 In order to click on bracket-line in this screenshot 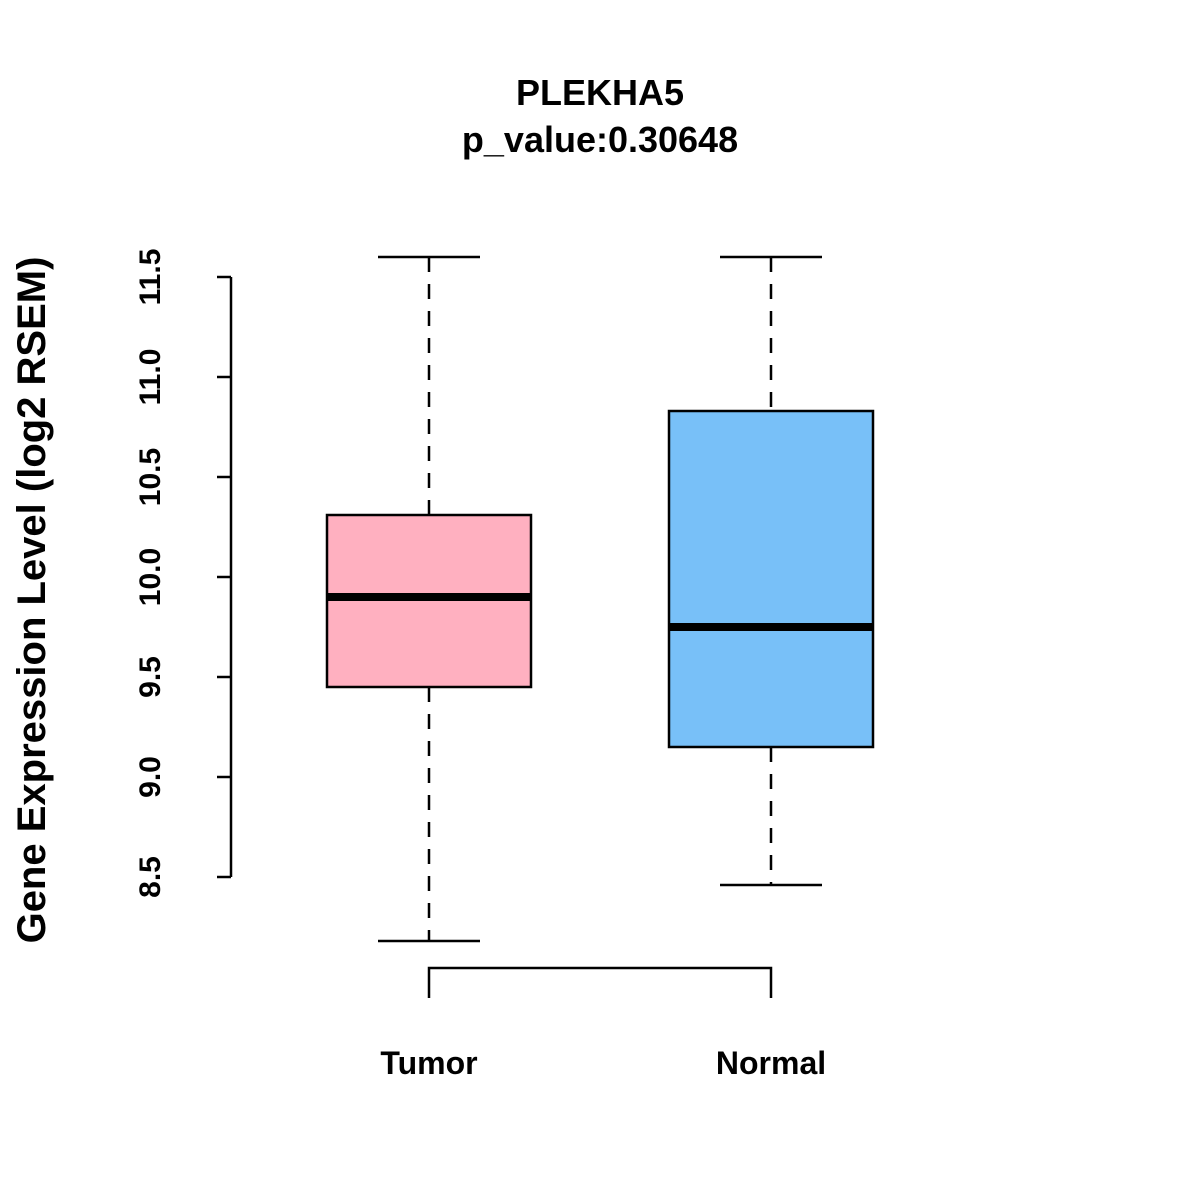, I will do `click(600, 982)`.